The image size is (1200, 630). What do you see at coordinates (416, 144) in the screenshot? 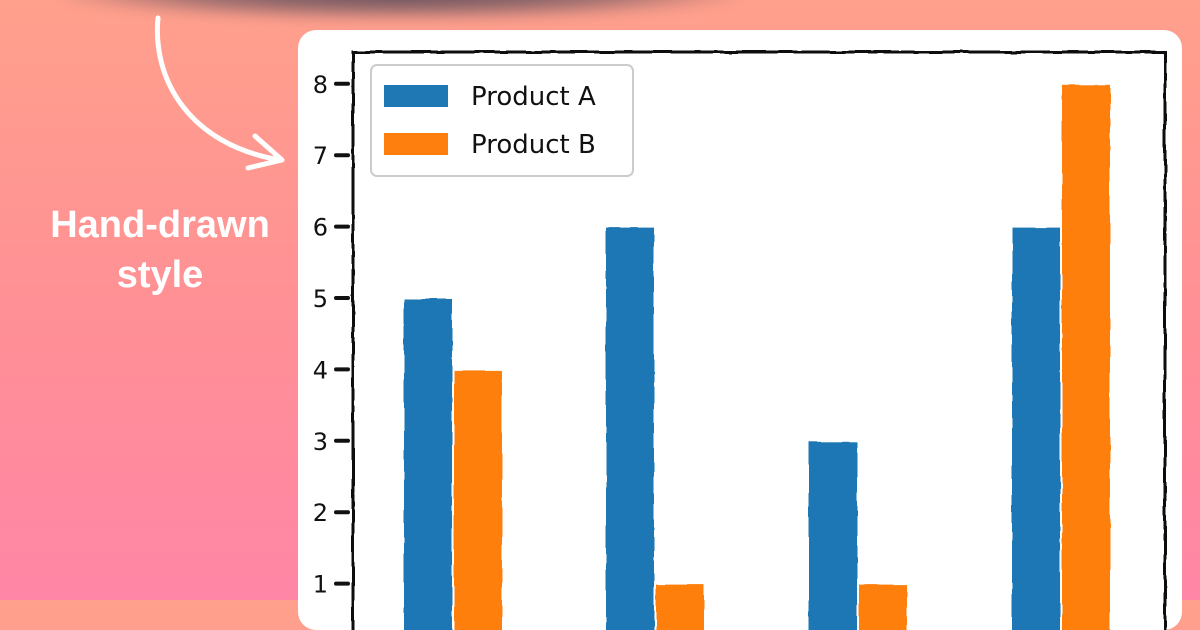
I see `legend-swatch-b` at bounding box center [416, 144].